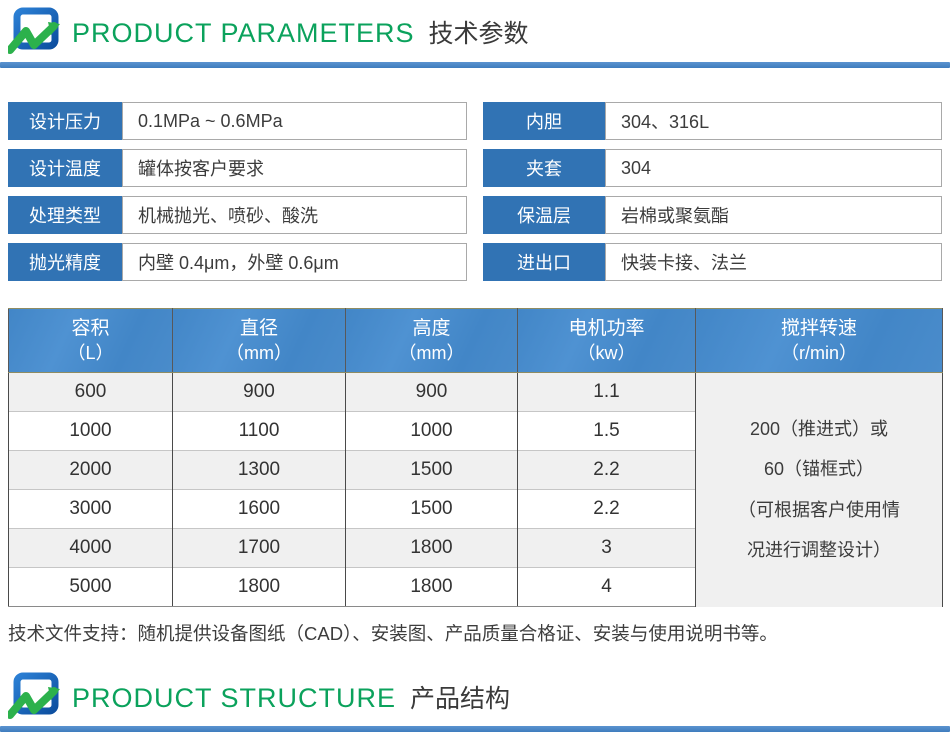 This screenshot has width=950, height=734. What do you see at coordinates (294, 168) in the screenshot?
I see `param-value: 罐体按客户要求` at bounding box center [294, 168].